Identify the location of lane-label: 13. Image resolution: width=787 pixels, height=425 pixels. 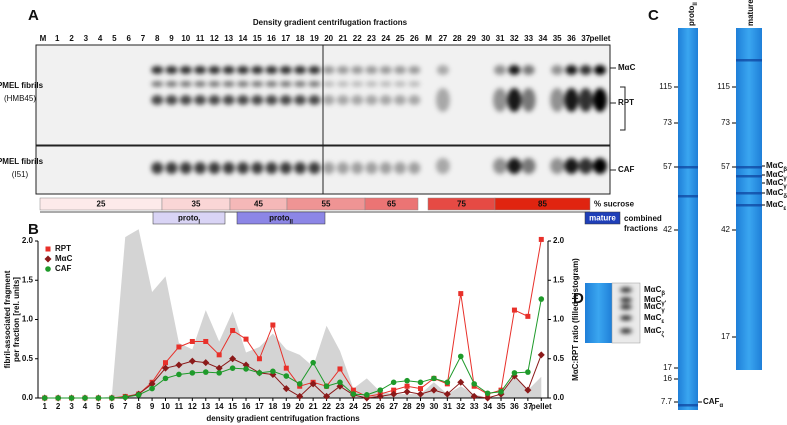
(228, 38).